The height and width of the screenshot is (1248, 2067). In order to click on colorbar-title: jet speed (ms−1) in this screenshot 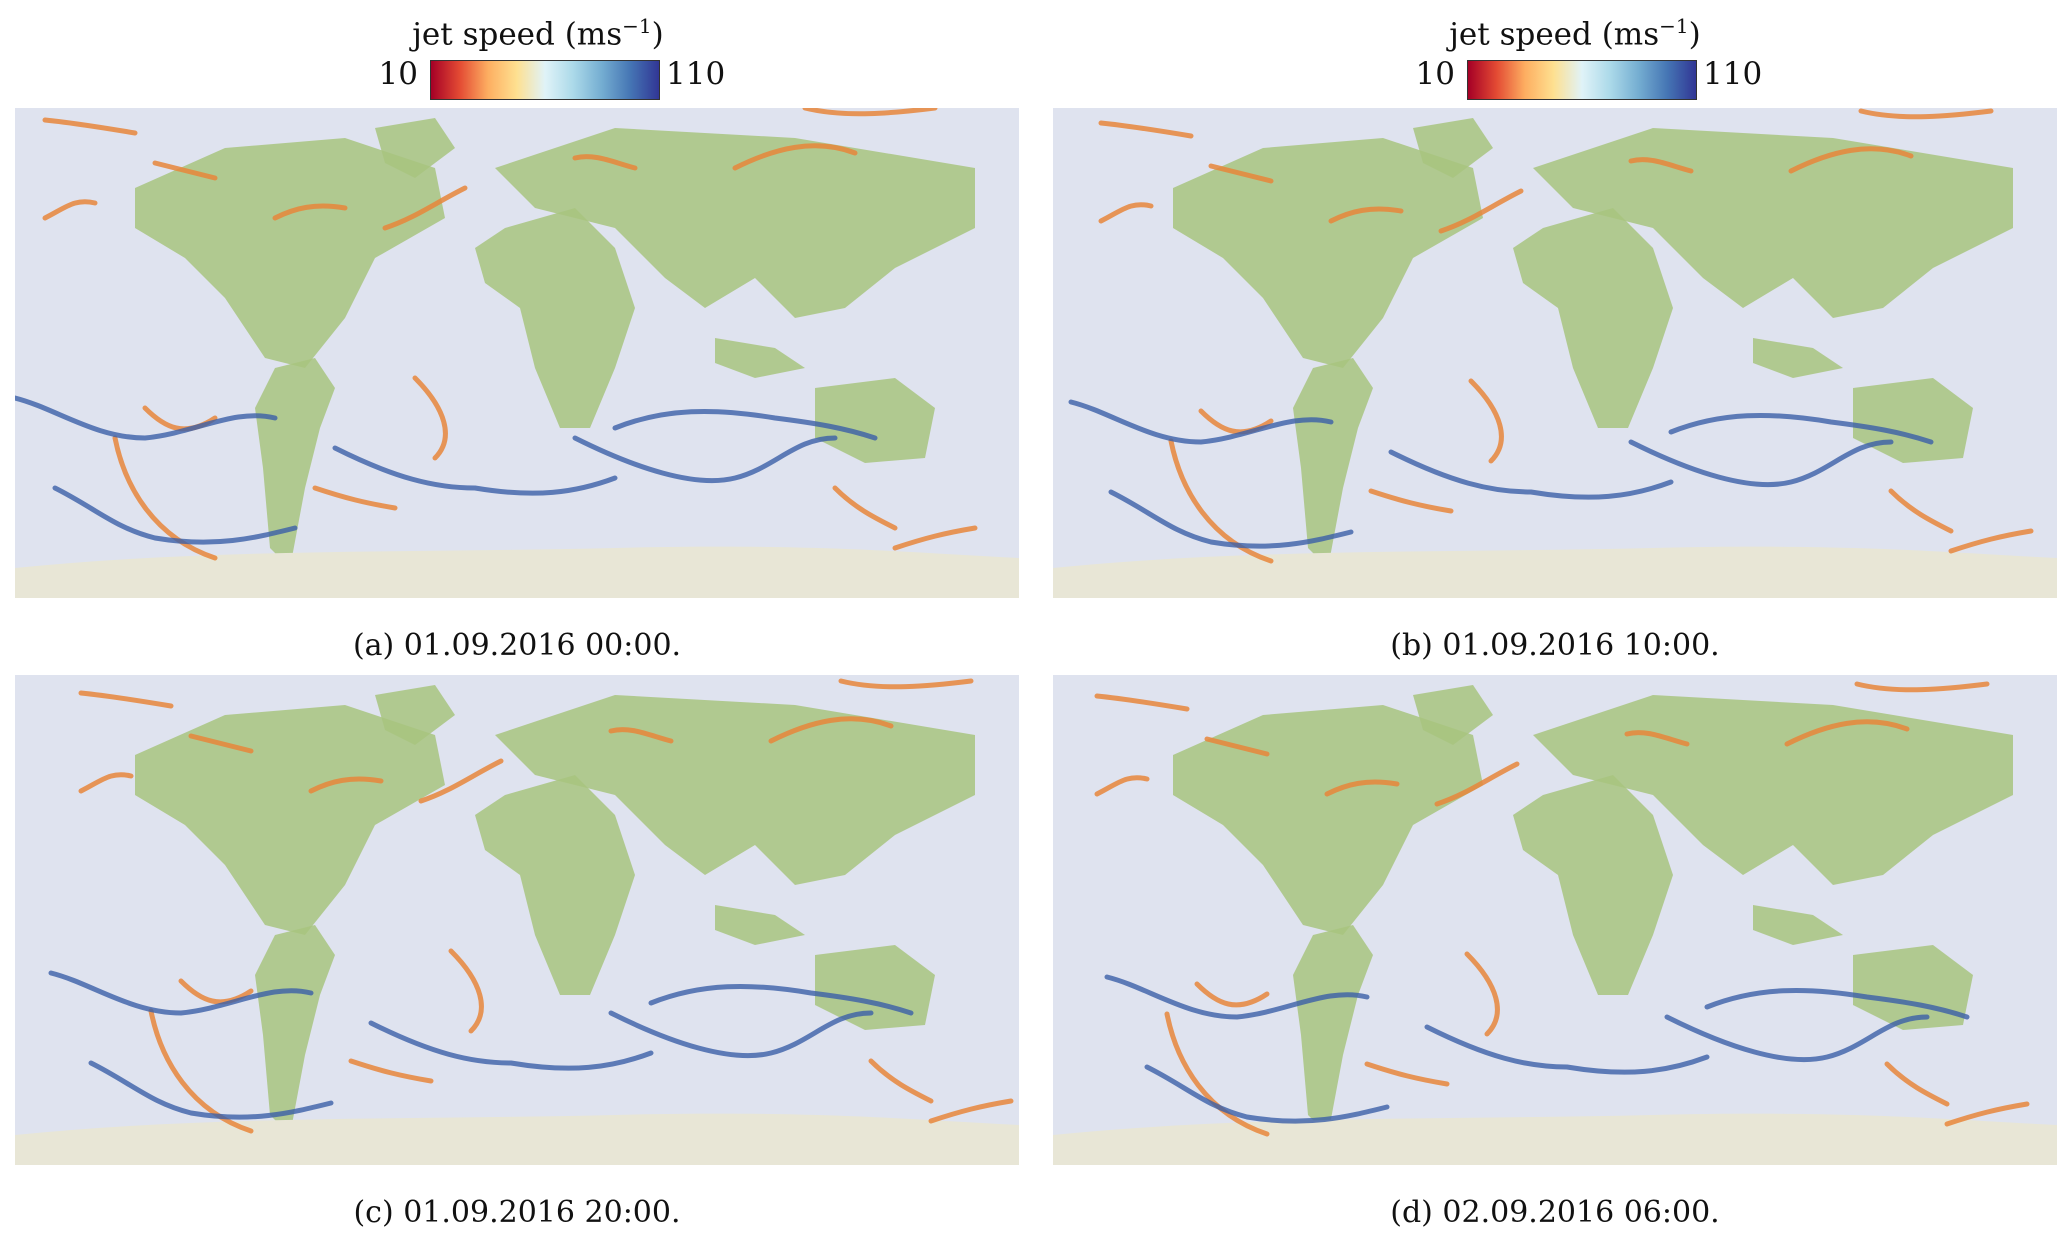, I will do `click(1575, 33)`.